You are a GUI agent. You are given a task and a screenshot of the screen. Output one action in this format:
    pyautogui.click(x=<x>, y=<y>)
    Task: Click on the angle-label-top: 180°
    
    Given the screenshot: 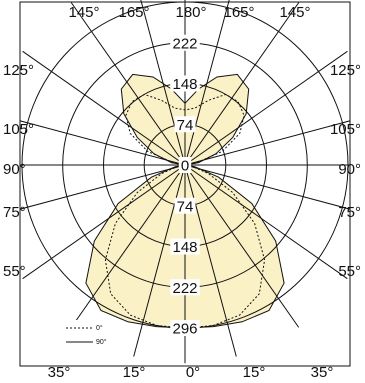 What is the action you would take?
    pyautogui.click(x=190, y=12)
    